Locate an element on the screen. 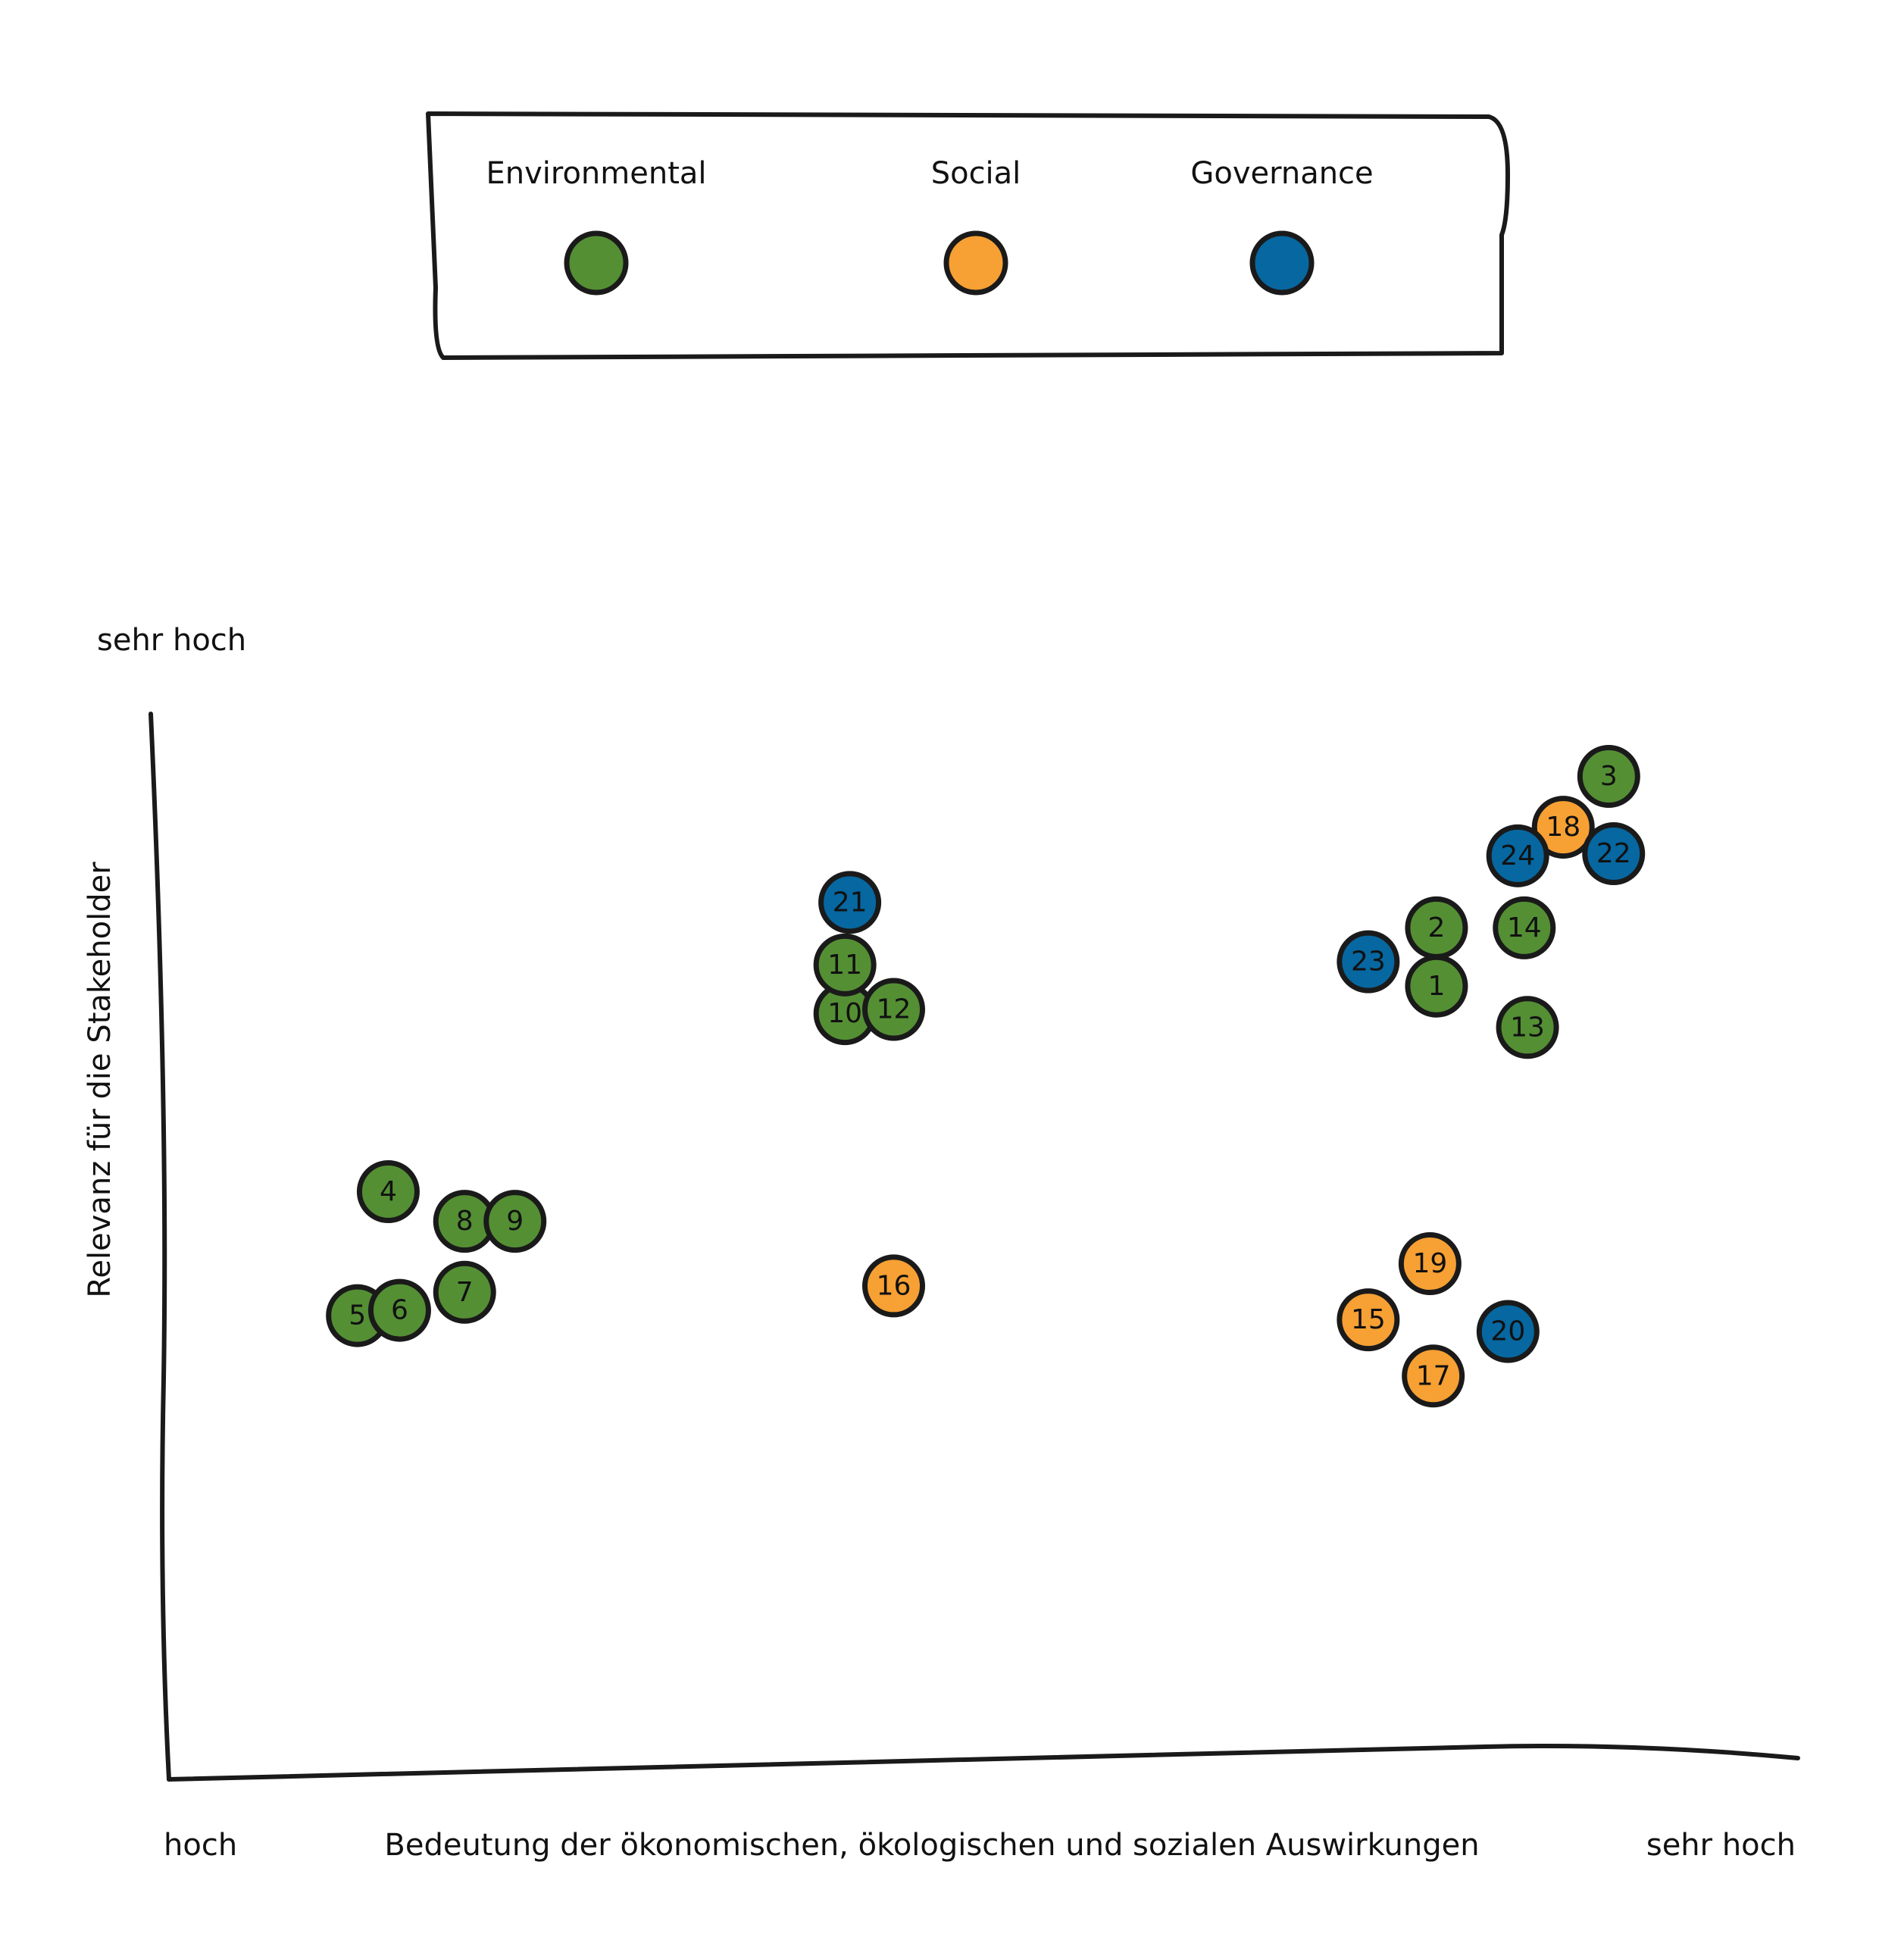 Image resolution: width=1904 pixels, height=1940 pixels. point-label: 3 is located at coordinates (1609, 776).